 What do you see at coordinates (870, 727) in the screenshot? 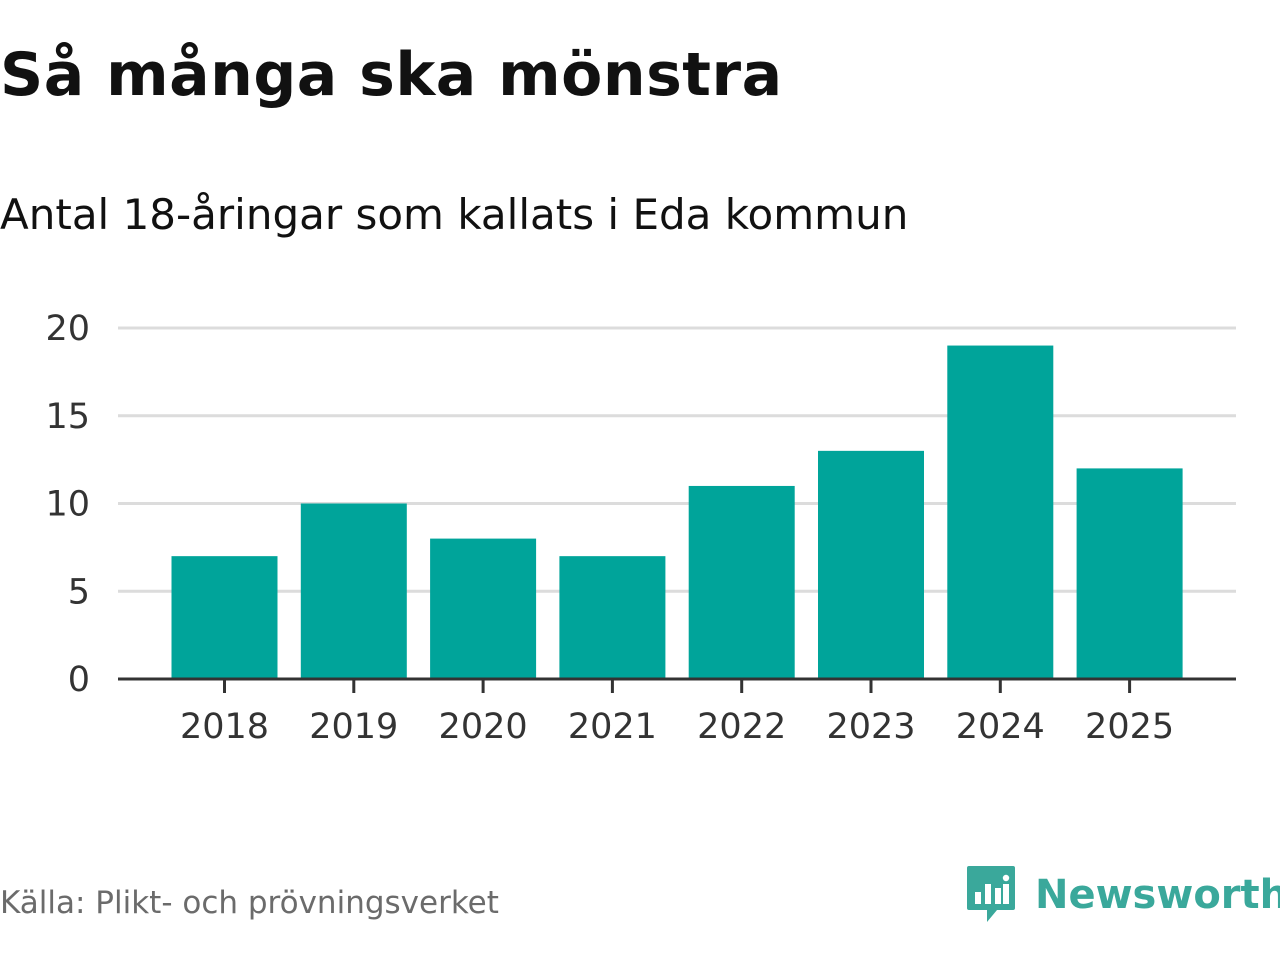
I see `x-tick-label: 2023` at bounding box center [870, 727].